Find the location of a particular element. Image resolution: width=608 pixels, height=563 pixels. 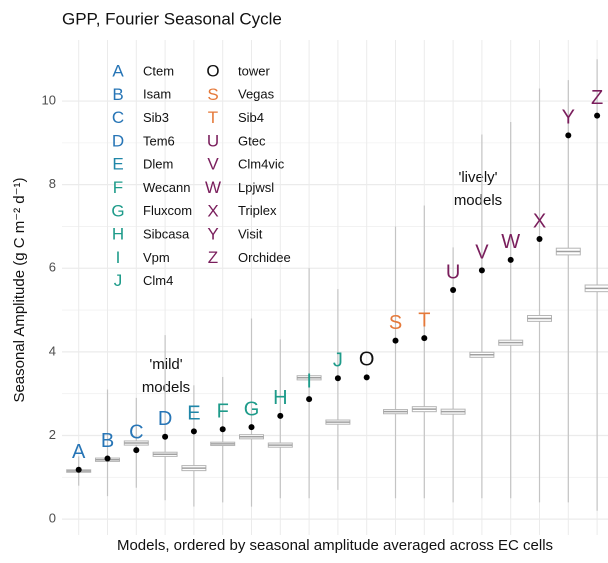

point-letter: D is located at coordinates (165, 419).